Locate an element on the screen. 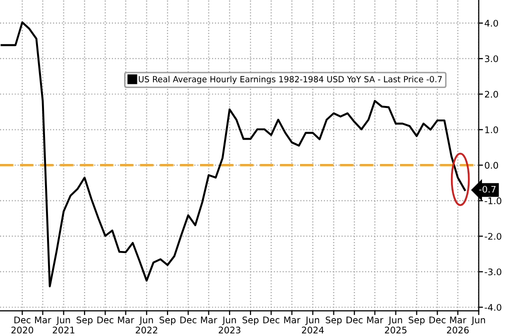  y-tick-label: 3.0 is located at coordinates (491, 58).